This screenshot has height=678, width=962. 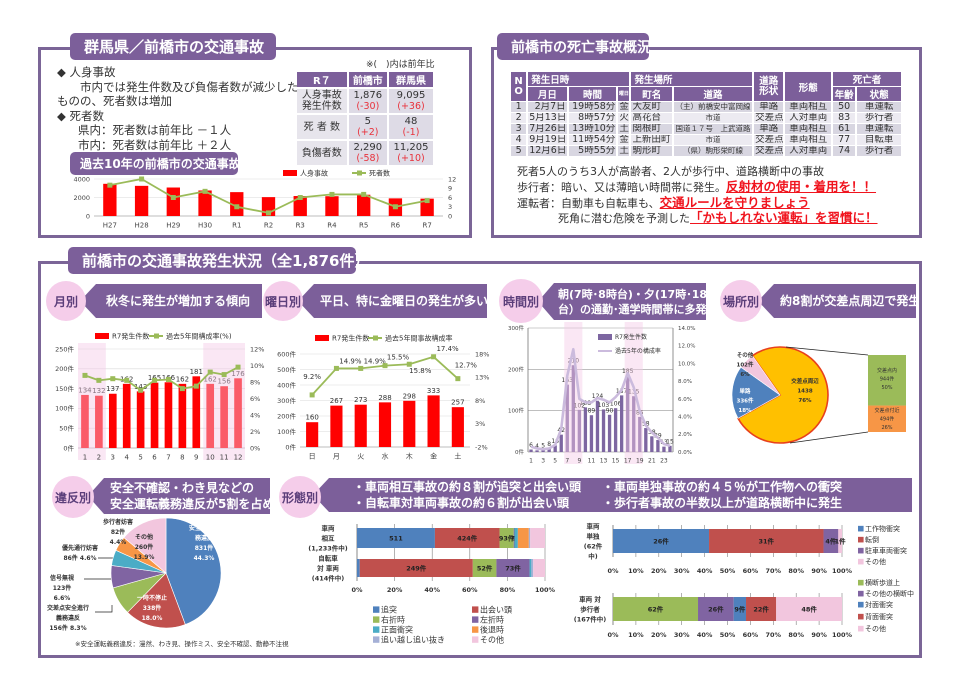 What do you see at coordinates (652, 151) in the screenshot?
I see `fatal-cell-town: 駒形町` at bounding box center [652, 151].